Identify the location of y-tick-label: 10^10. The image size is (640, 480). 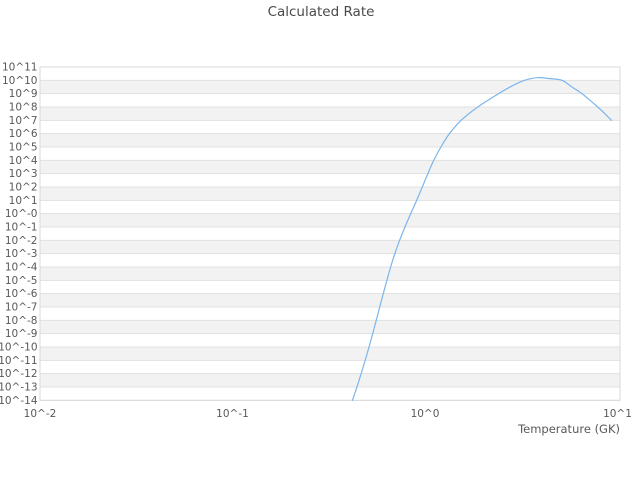
(20, 81).